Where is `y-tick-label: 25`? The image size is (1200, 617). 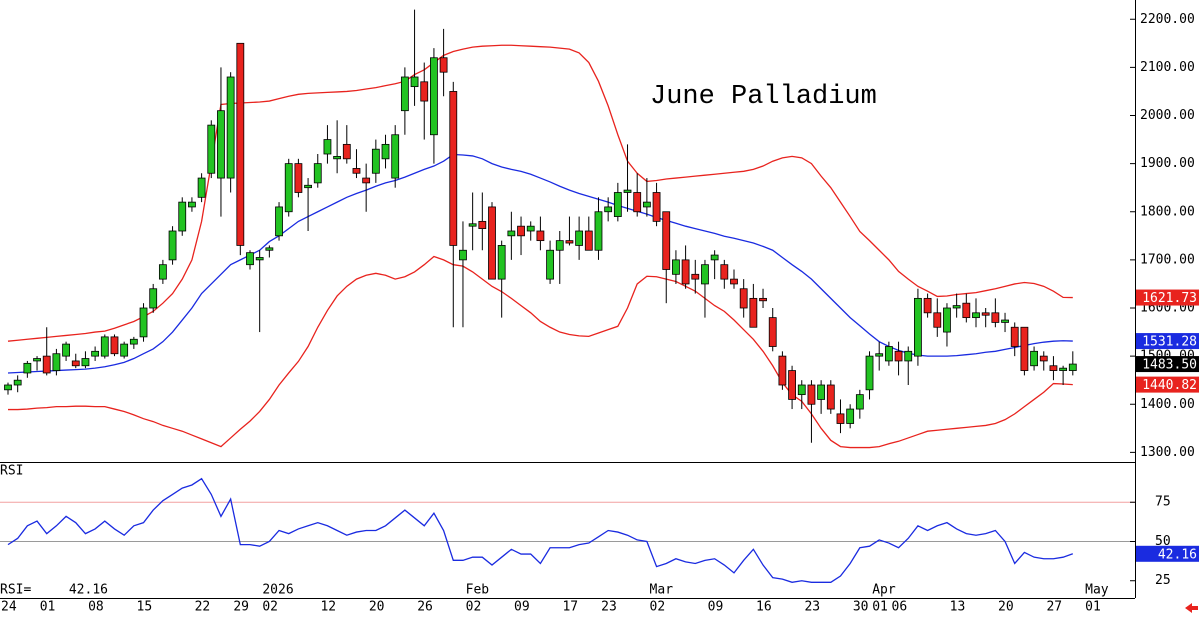
y-tick-label: 25 is located at coordinates (1163, 580).